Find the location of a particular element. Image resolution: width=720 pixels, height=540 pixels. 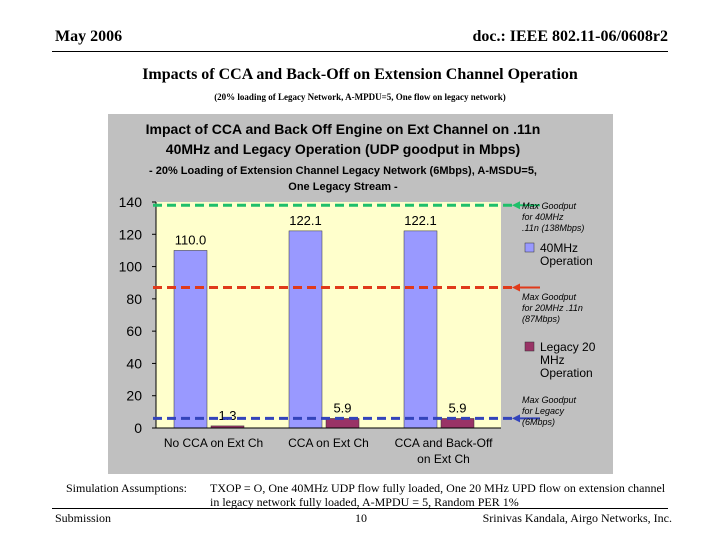

x-category-label: on Ext Ch is located at coordinates (443, 459).